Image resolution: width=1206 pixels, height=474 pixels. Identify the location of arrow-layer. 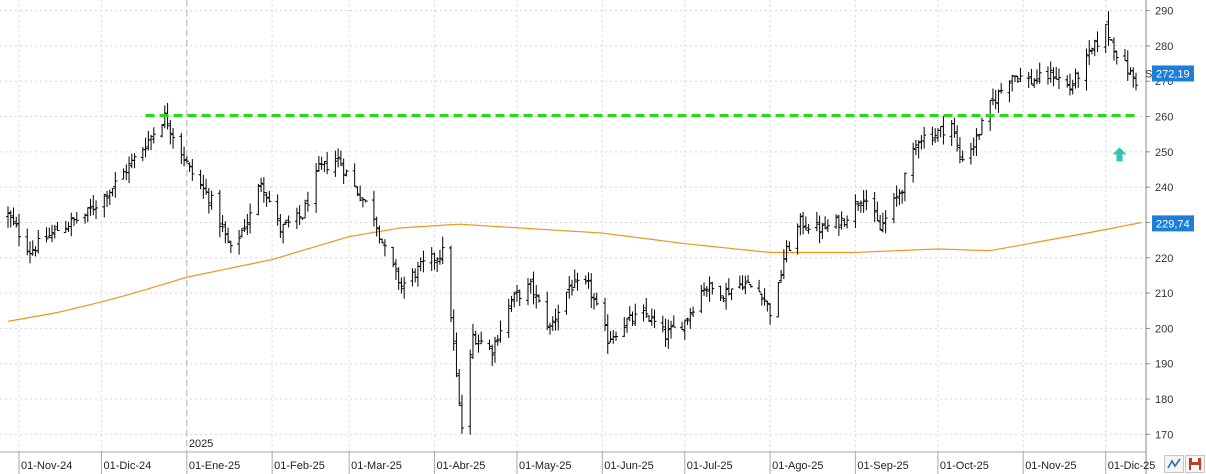
(1119, 154).